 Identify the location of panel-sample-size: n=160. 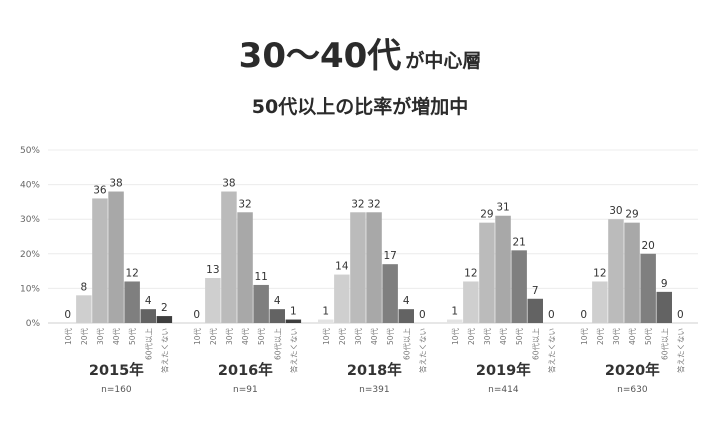
(116, 390).